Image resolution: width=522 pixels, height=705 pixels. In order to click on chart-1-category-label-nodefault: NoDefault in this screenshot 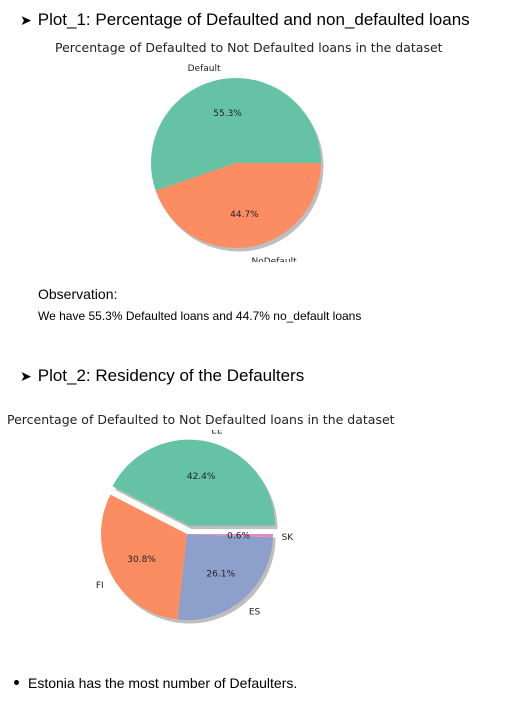, I will do `click(274, 259)`.